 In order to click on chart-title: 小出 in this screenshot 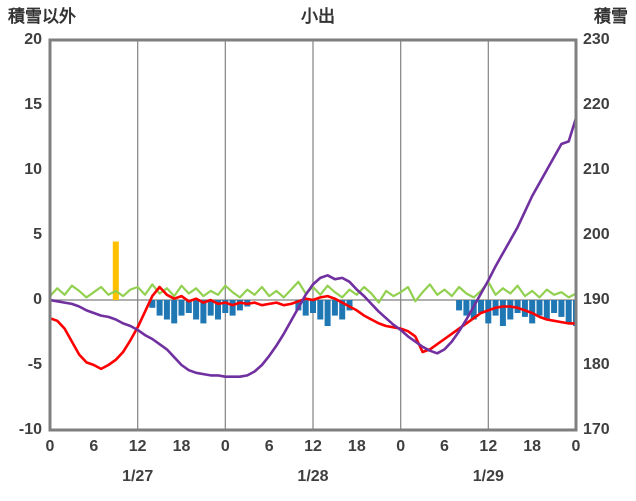, I will do `click(318, 16)`.